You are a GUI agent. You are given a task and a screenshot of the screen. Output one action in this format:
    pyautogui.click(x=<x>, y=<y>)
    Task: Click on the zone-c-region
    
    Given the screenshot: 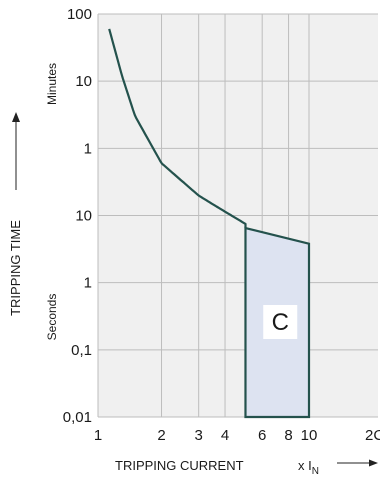 What is the action you would take?
    pyautogui.click(x=277, y=322)
    